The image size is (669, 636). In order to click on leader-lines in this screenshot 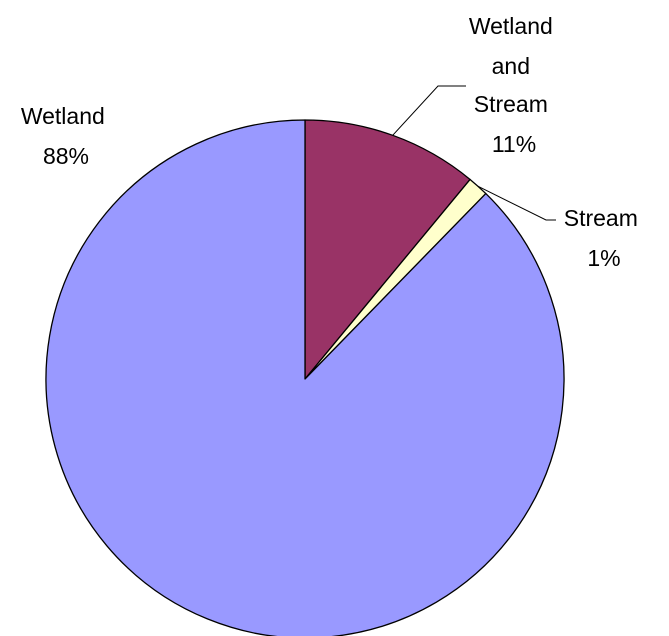, I will do `click(474, 153)`.